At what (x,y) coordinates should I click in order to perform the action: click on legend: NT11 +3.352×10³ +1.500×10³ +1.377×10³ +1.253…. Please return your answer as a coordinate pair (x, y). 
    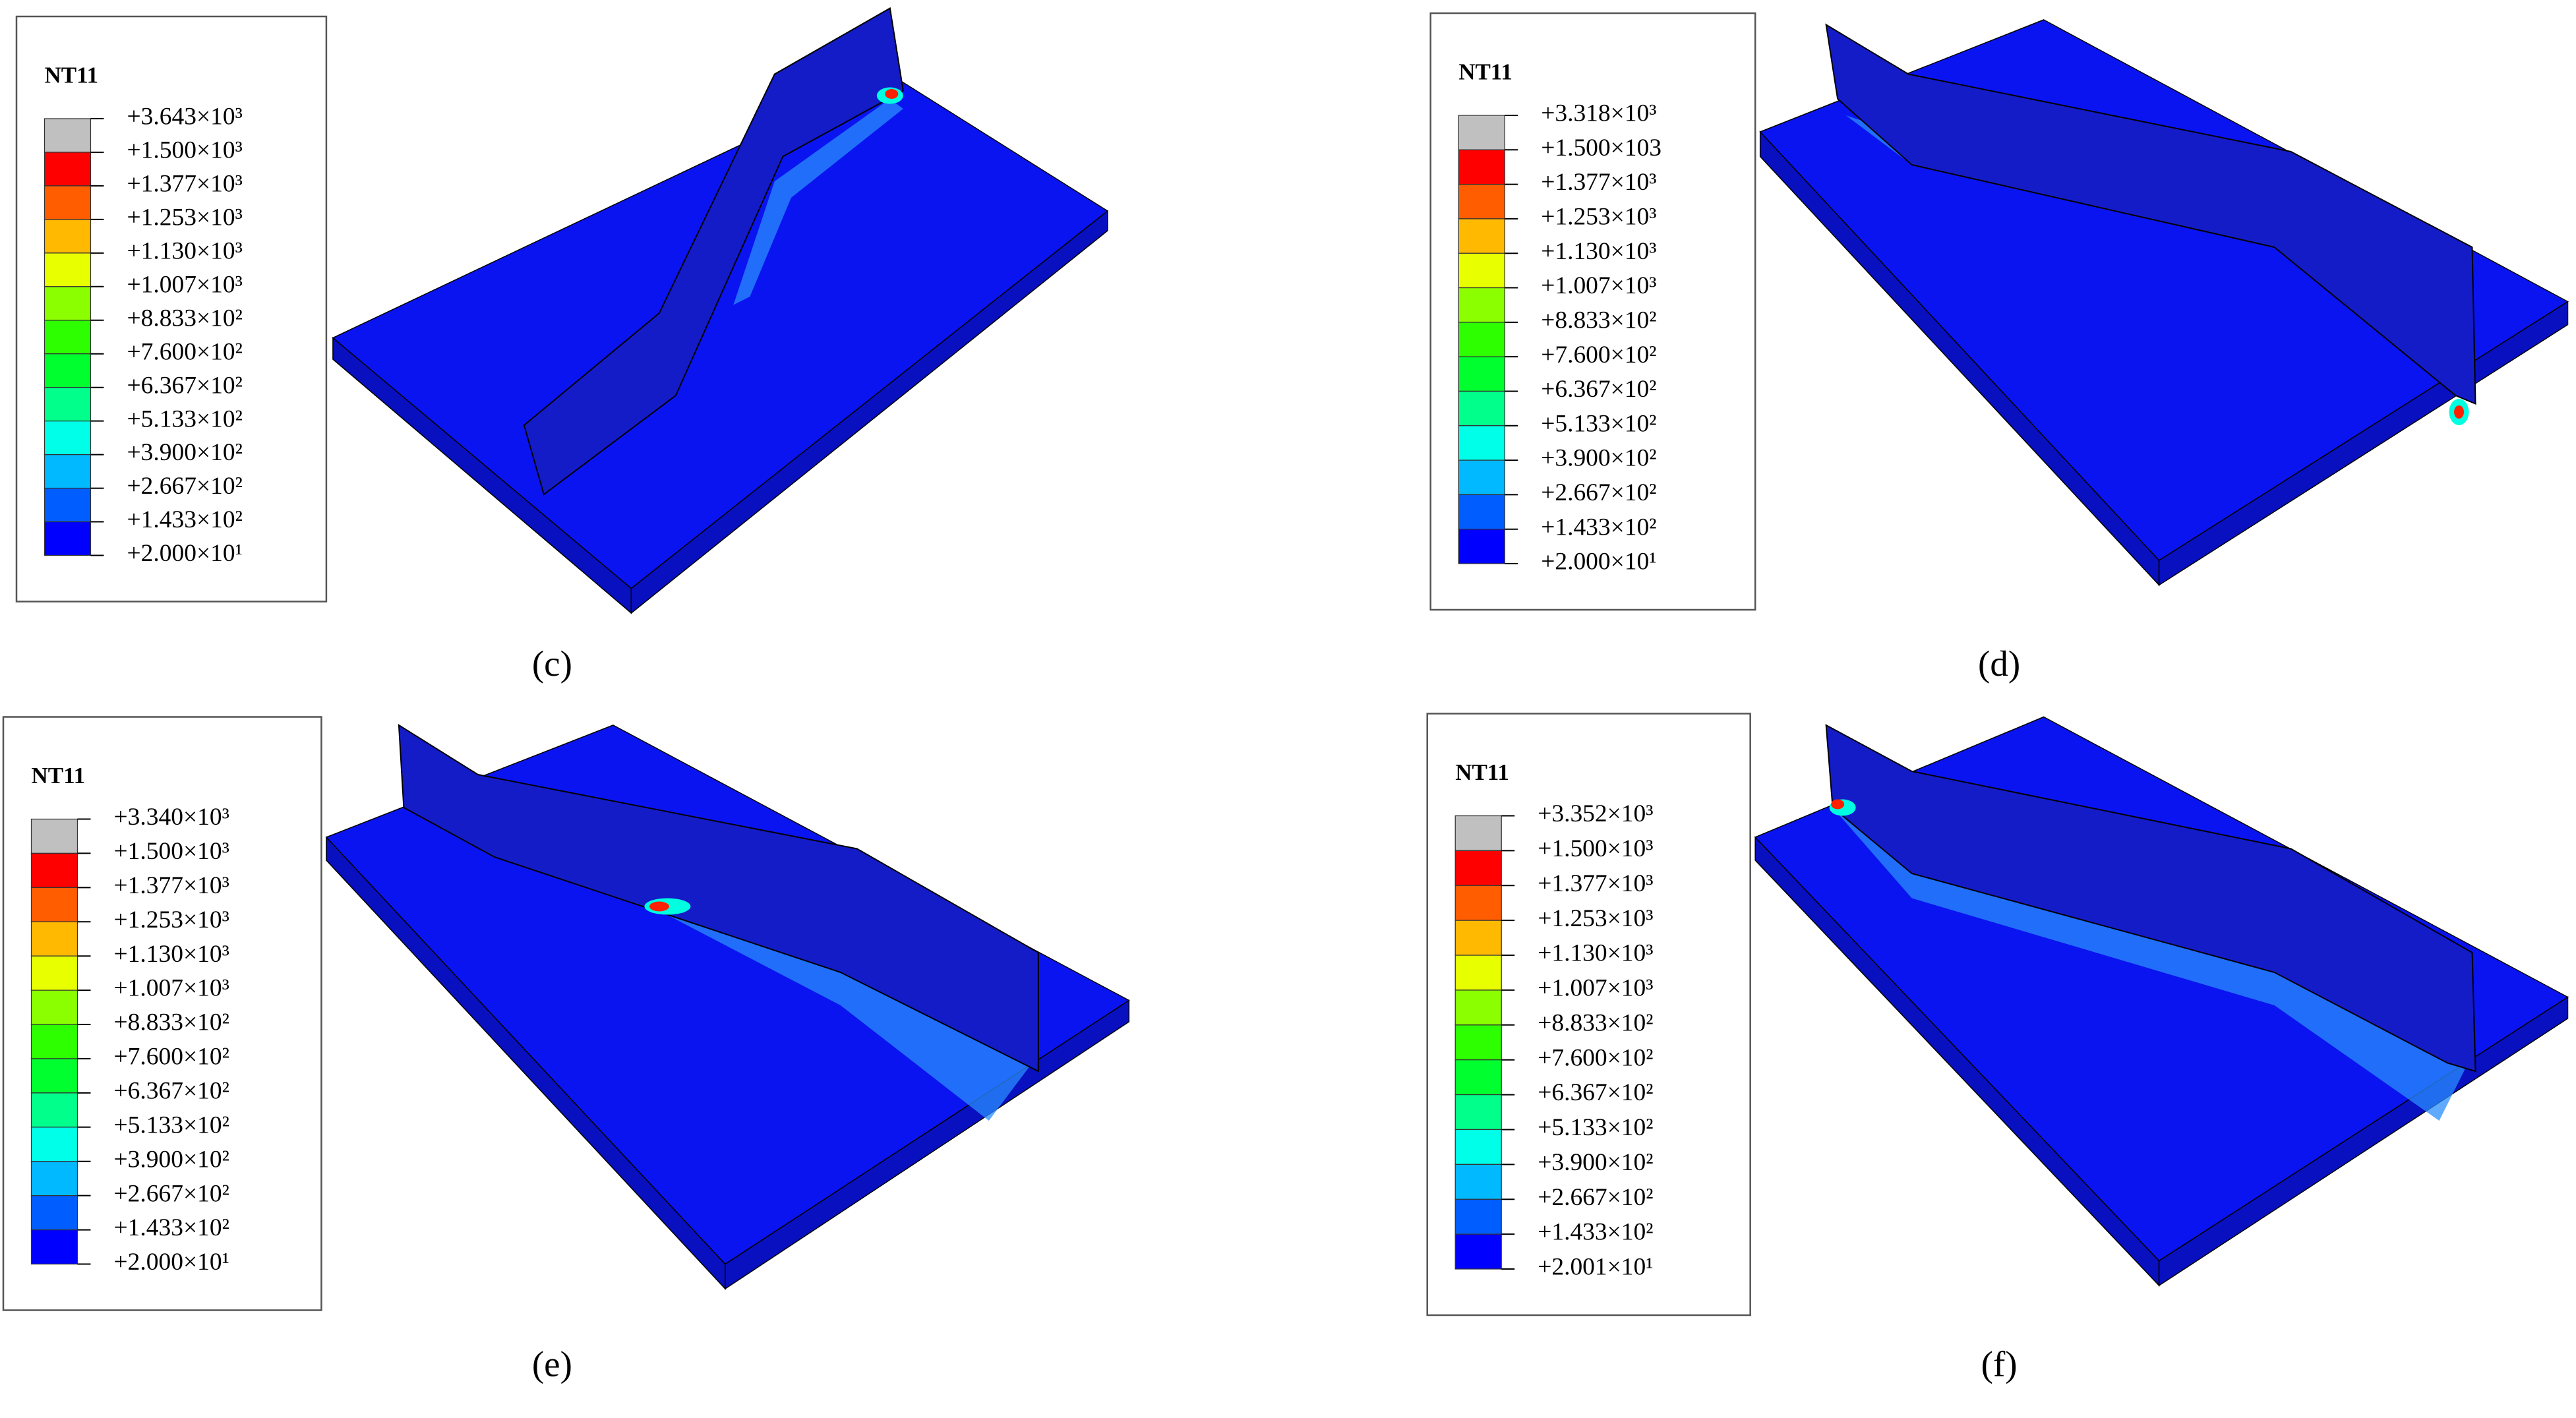
    Looking at the image, I should click on (1588, 1014).